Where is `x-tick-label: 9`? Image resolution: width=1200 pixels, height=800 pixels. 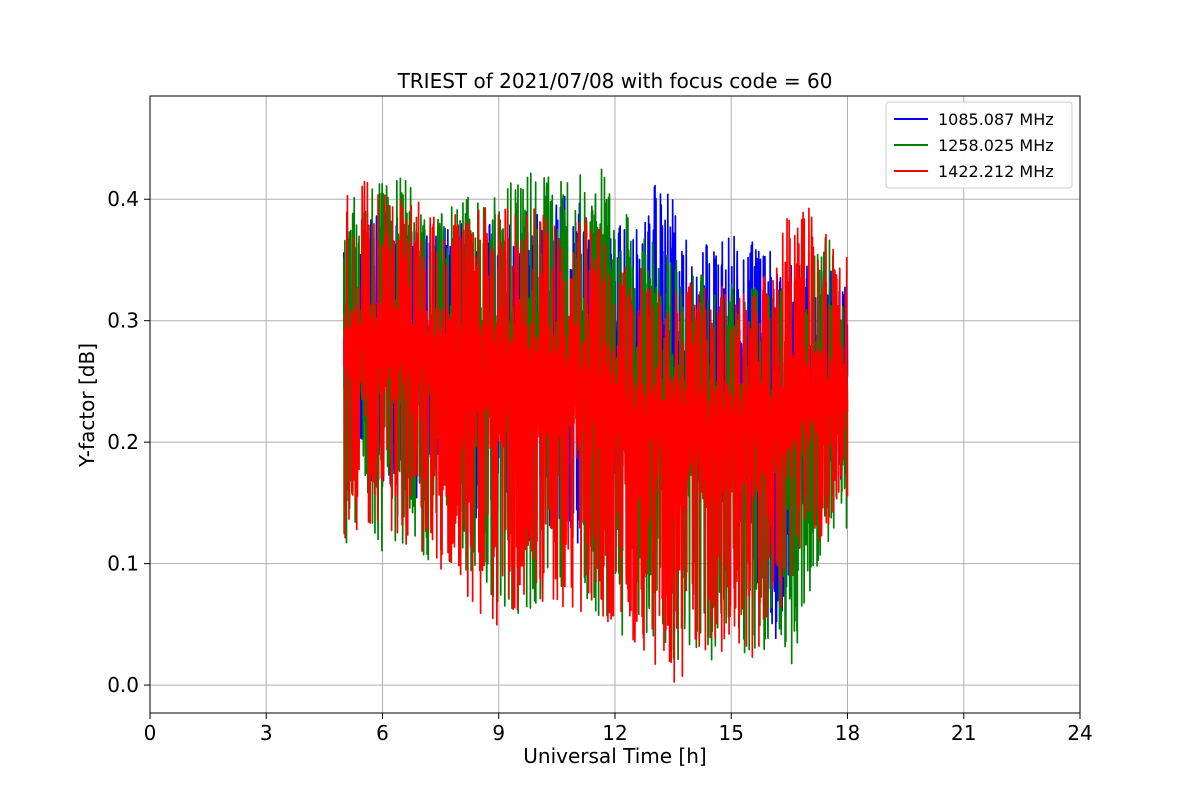
x-tick-label: 9 is located at coordinates (498, 733).